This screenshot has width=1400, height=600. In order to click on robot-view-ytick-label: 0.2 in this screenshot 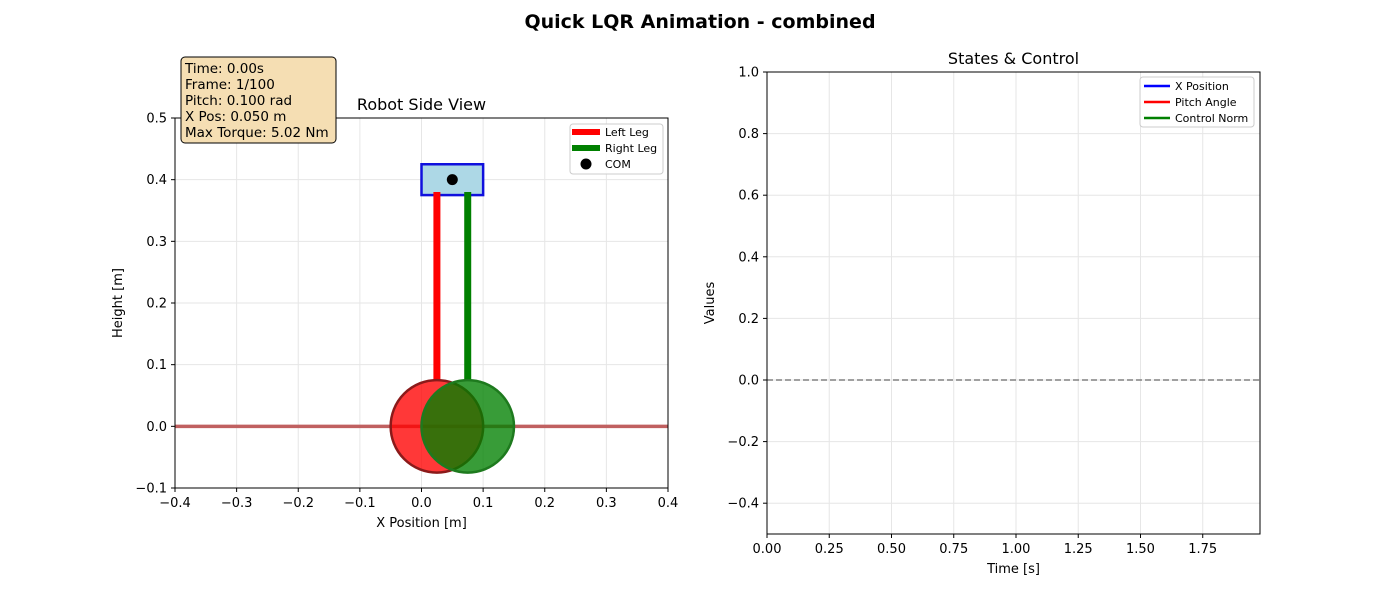, I will do `click(156, 304)`.